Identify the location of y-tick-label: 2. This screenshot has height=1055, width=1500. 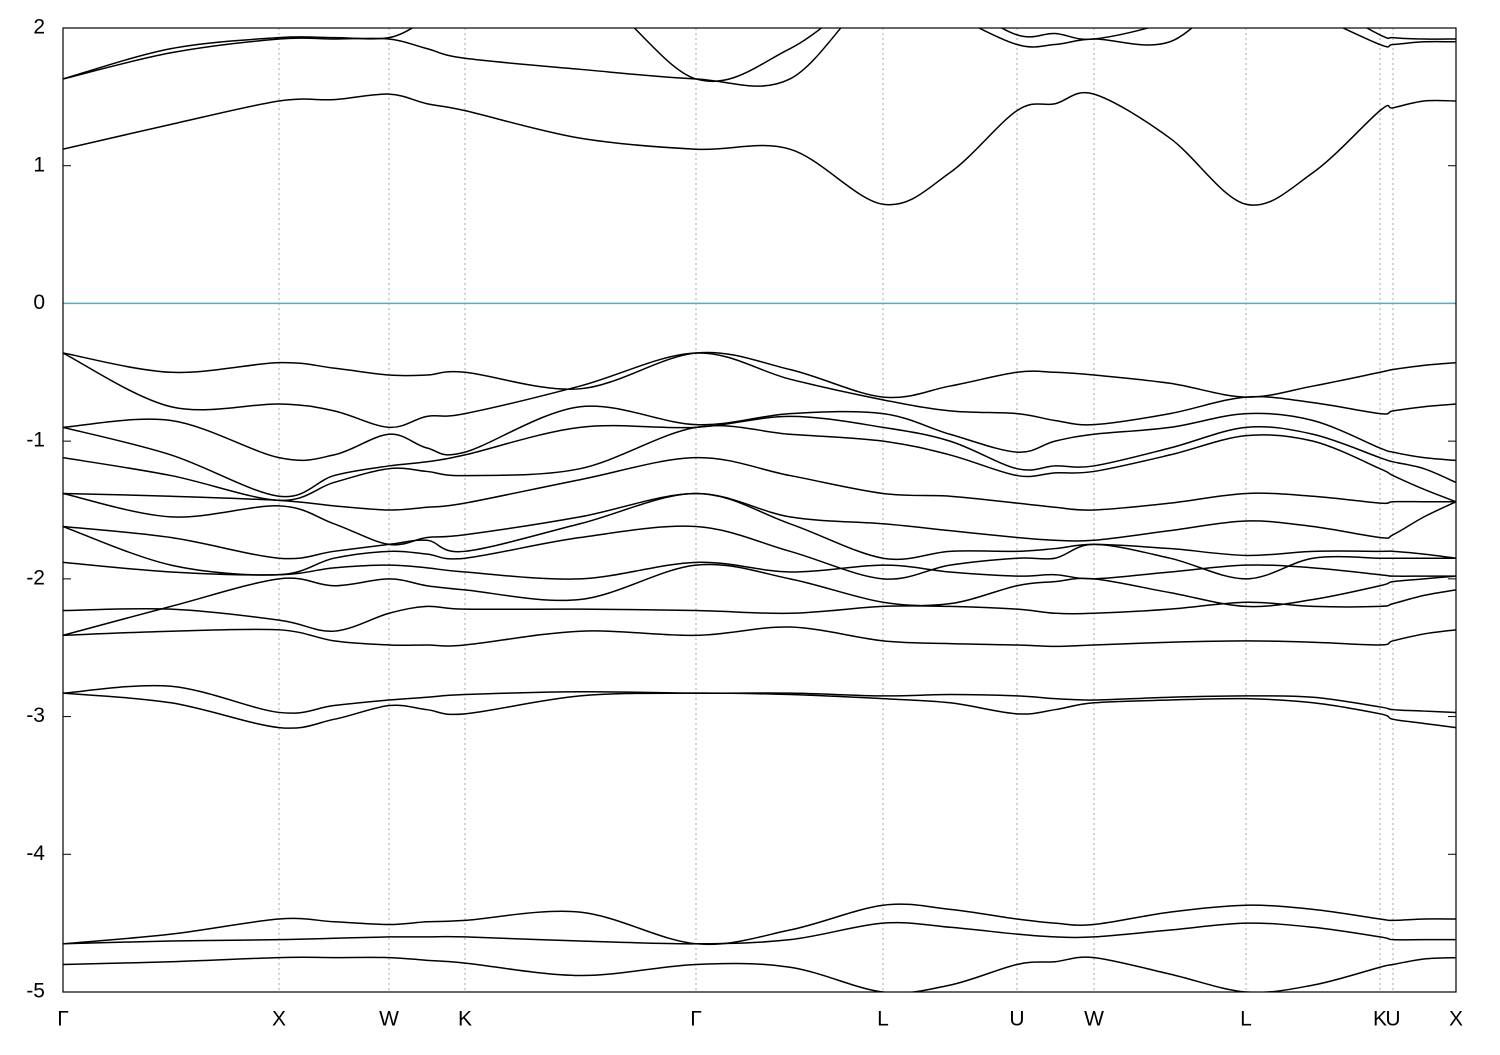
(39, 27).